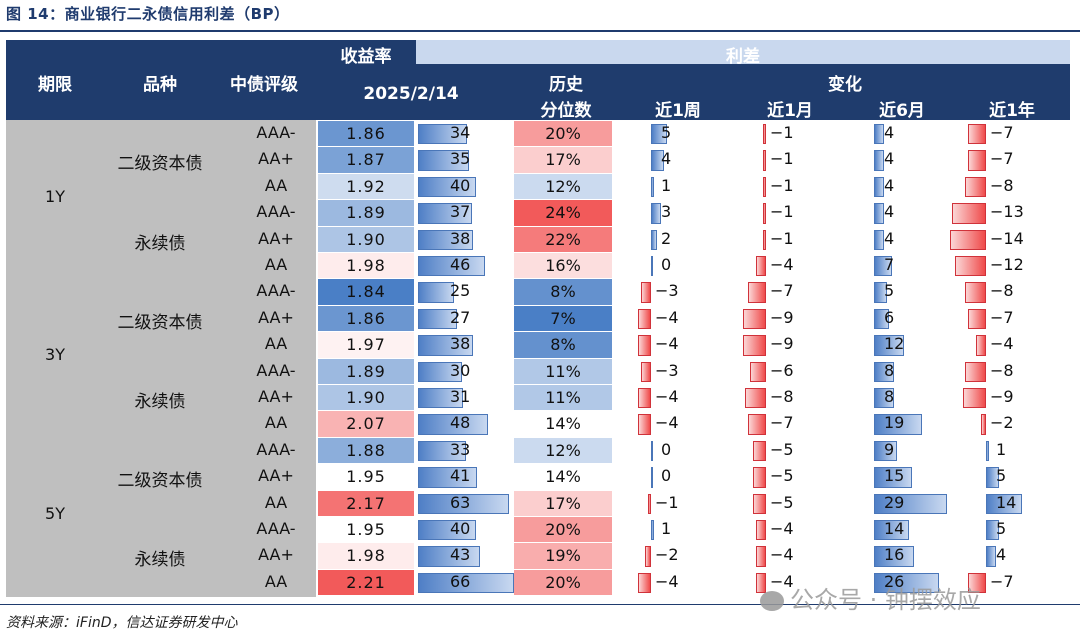  I want to click on change-value: 12, so click(894, 344).